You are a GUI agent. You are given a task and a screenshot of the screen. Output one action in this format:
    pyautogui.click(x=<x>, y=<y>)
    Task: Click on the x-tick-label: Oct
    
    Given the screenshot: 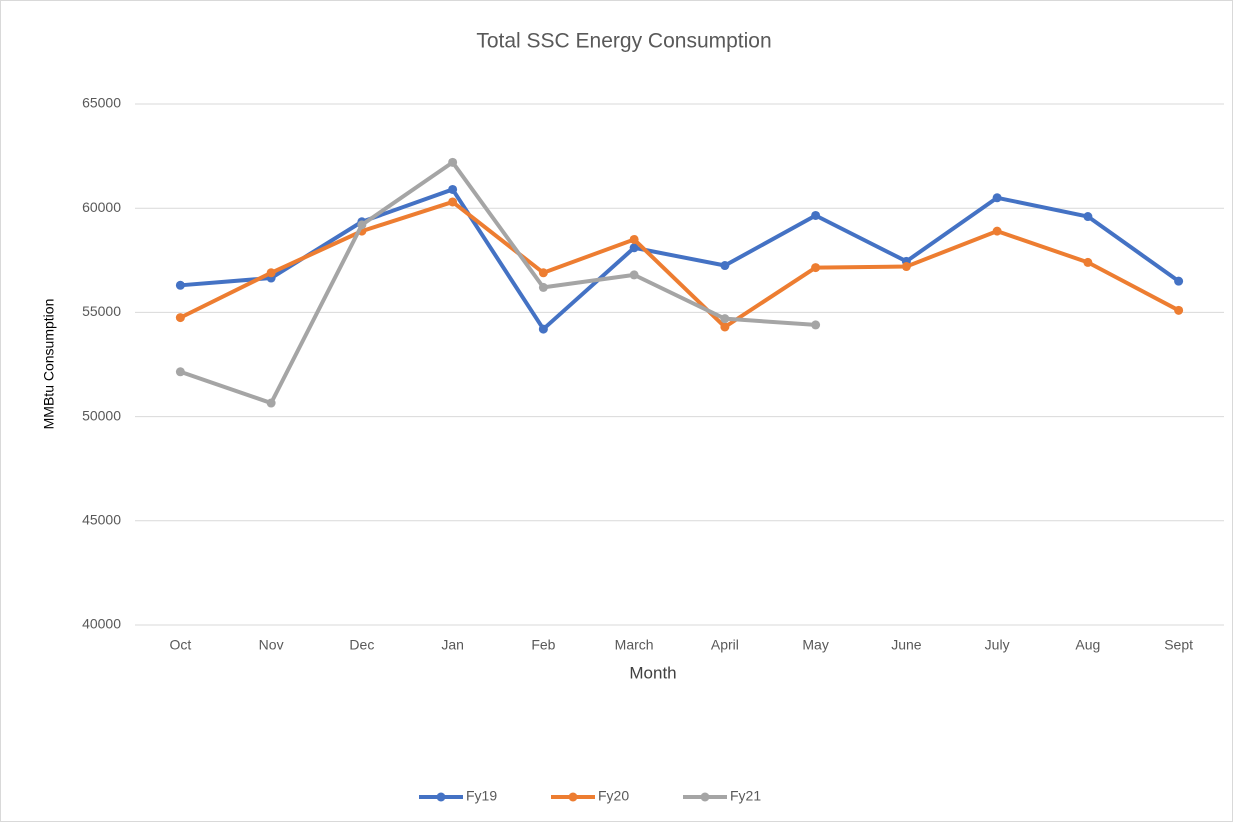 What is the action you would take?
    pyautogui.click(x=180, y=645)
    